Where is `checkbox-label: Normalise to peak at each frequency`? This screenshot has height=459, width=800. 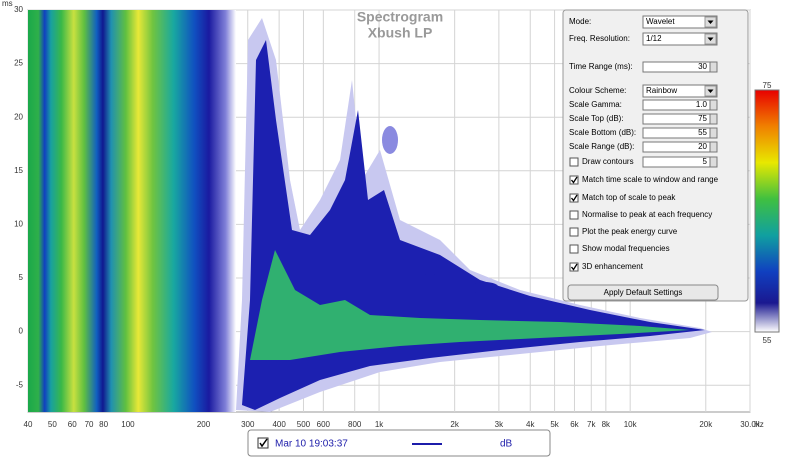
checkbox-label: Normalise to peak at each frequency is located at coordinates (647, 214).